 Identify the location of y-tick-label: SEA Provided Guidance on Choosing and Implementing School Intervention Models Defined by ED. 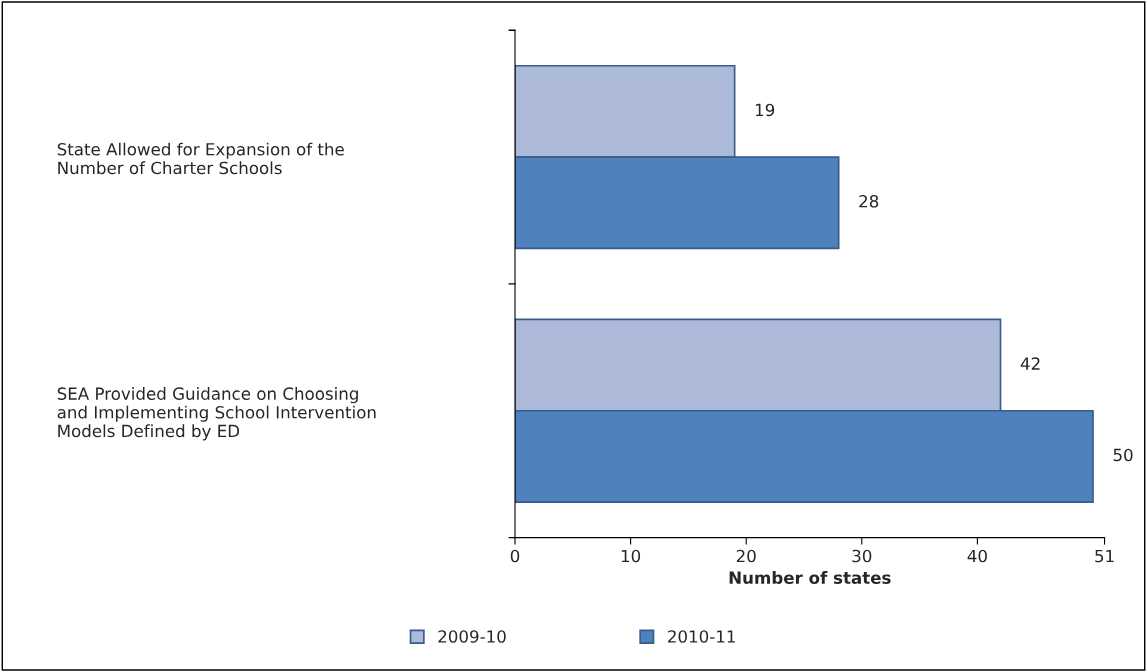
(216, 414).